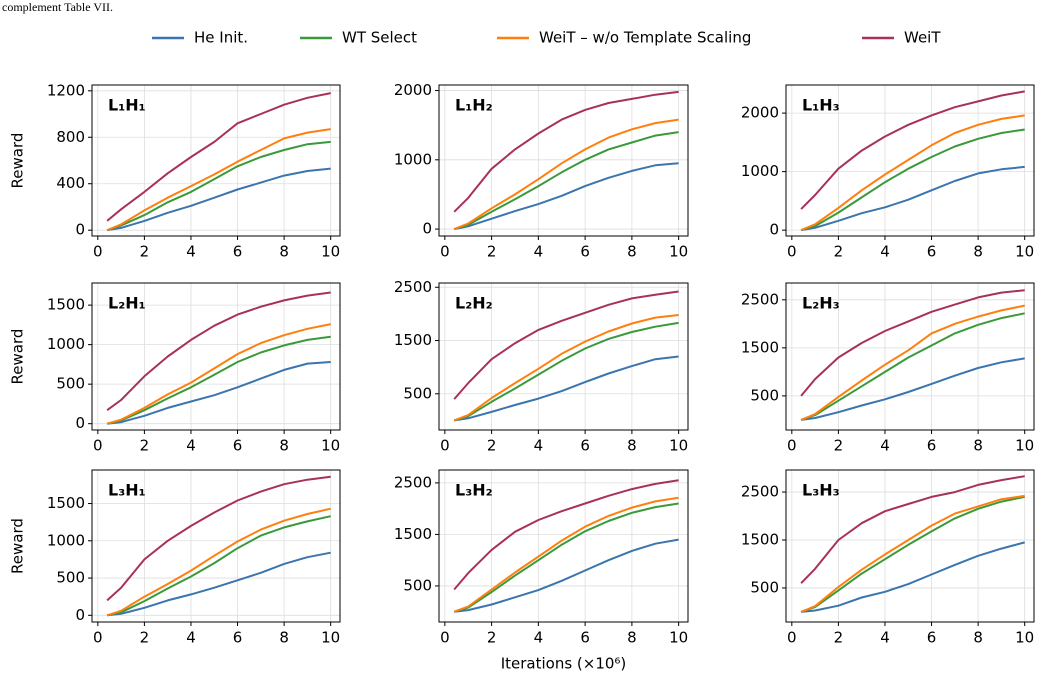 The height and width of the screenshot is (683, 1040). What do you see at coordinates (821, 490) in the screenshot?
I see `subplot-title: L₃H₃` at bounding box center [821, 490].